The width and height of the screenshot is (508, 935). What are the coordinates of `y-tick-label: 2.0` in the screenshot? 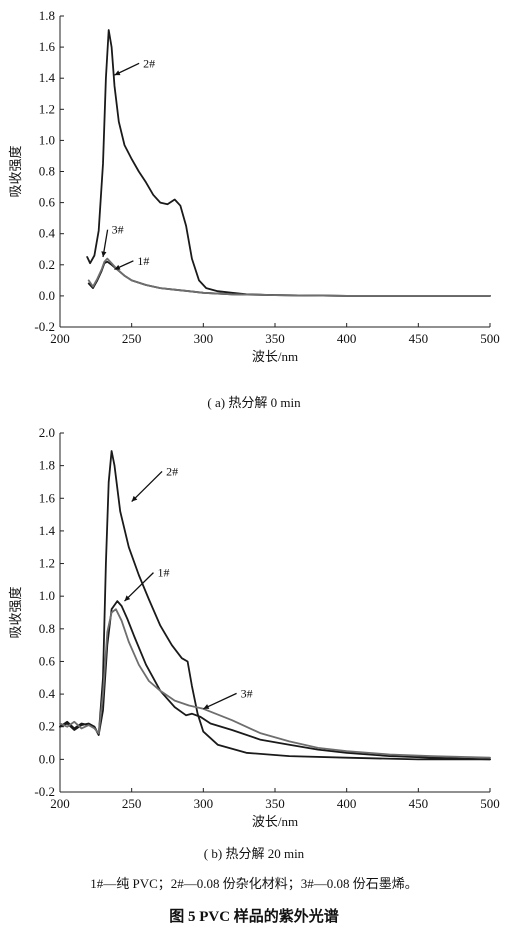 It's located at (47, 432).